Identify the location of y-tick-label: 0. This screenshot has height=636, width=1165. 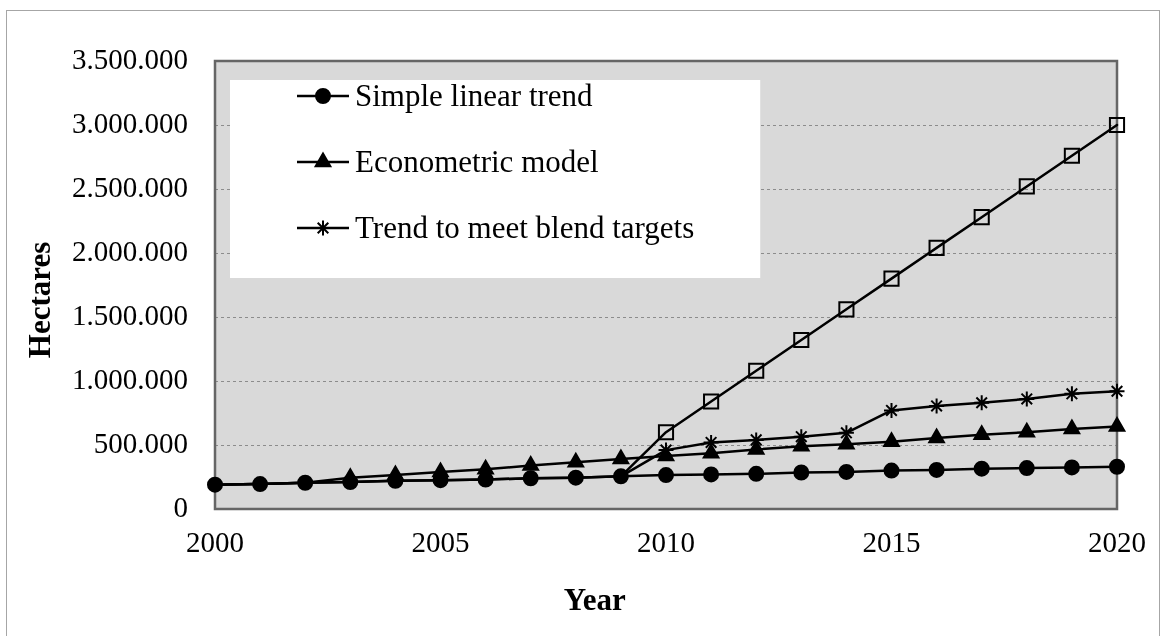
(180, 506).